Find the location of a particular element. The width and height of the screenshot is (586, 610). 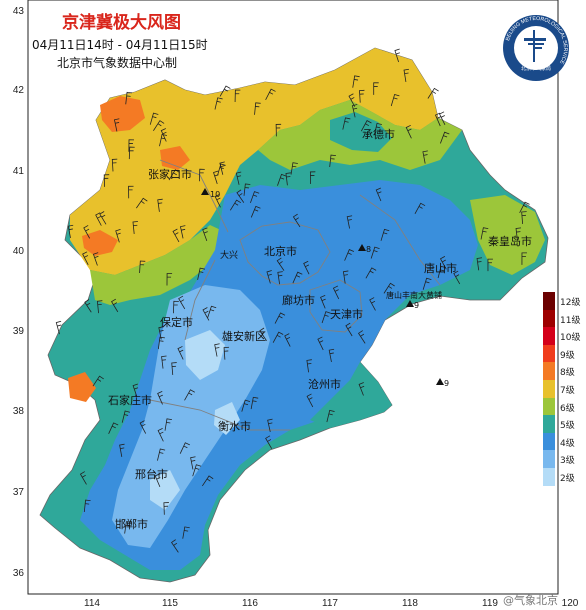

region-green-mid is located at coordinates (157, 265).